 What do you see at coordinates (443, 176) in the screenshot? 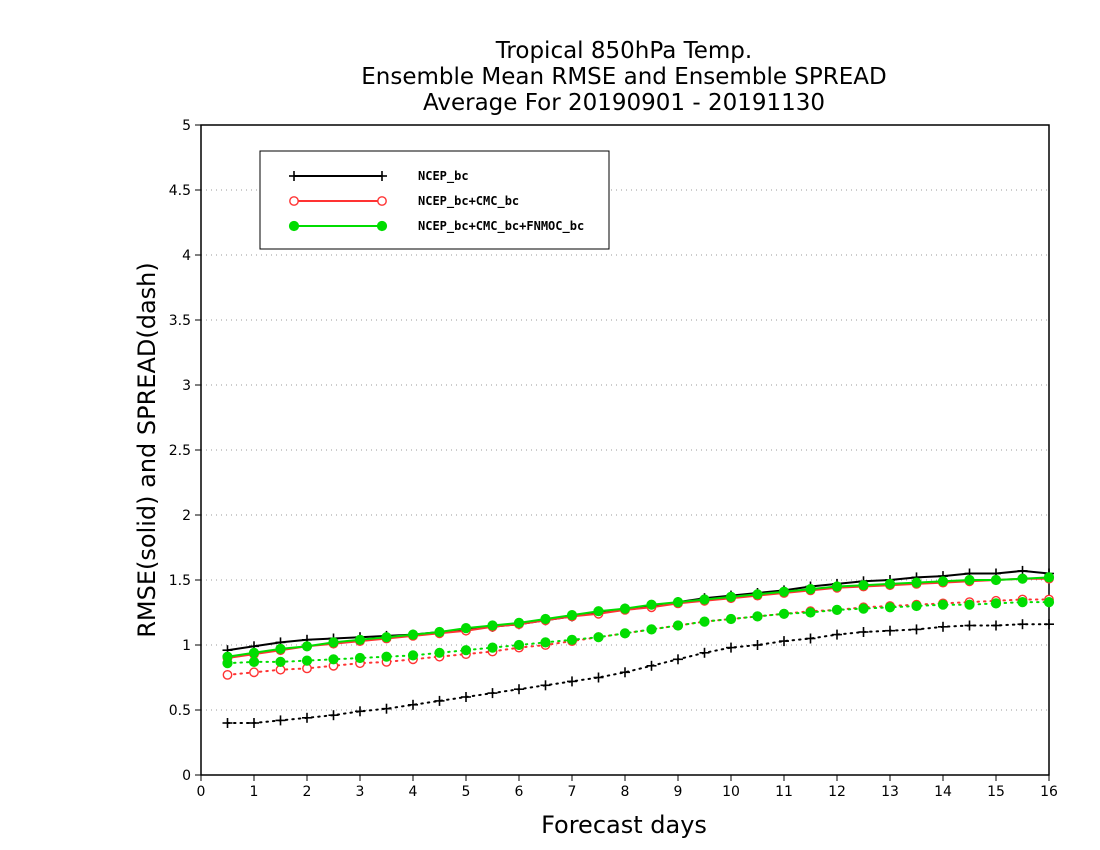
I see `legend-label-1: NCEP_bc` at bounding box center [443, 176].